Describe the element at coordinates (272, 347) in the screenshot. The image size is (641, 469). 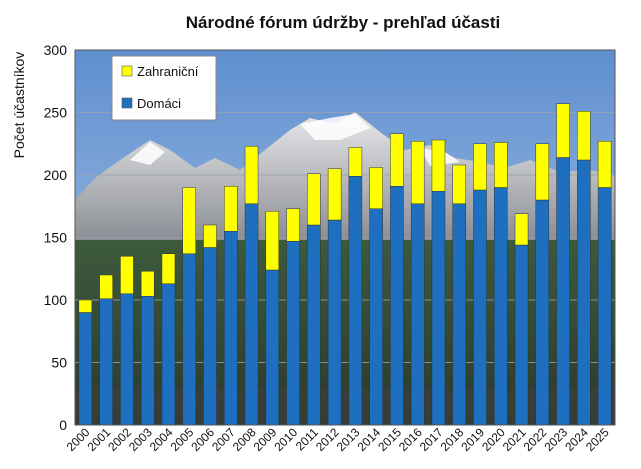
I see `bar-domaci-2009` at that location.